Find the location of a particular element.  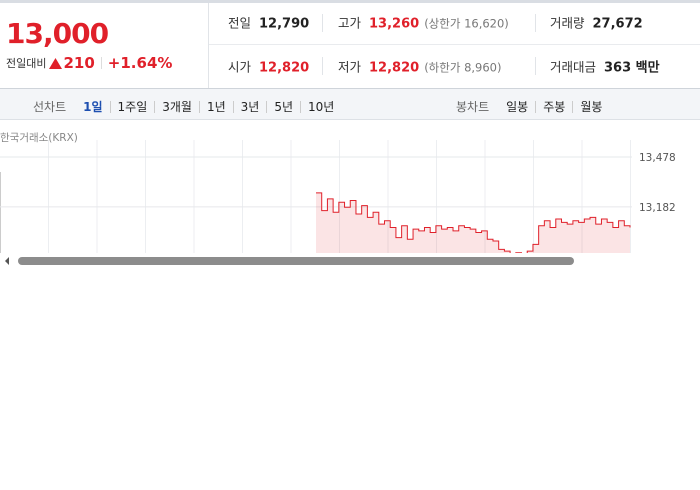

change-row: 전일대비 210 +1.64% is located at coordinates (89, 63).